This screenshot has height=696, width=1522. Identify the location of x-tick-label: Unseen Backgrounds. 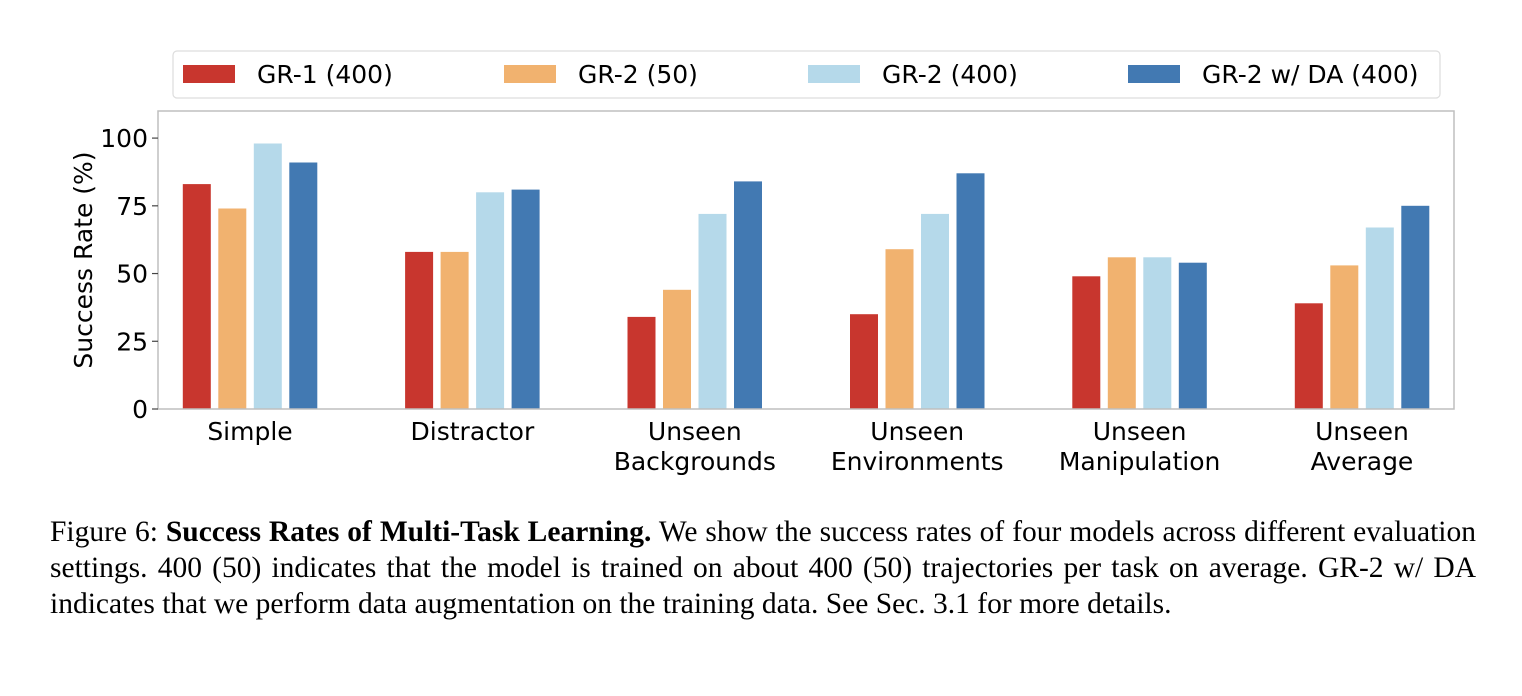
(695, 446).